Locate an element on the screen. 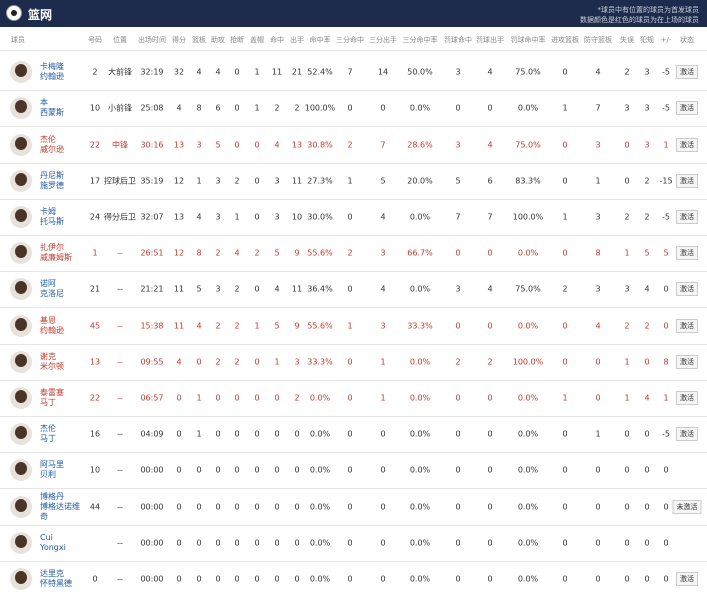 The width and height of the screenshot is (707, 595). stat-cell: 26:51 is located at coordinates (152, 253).